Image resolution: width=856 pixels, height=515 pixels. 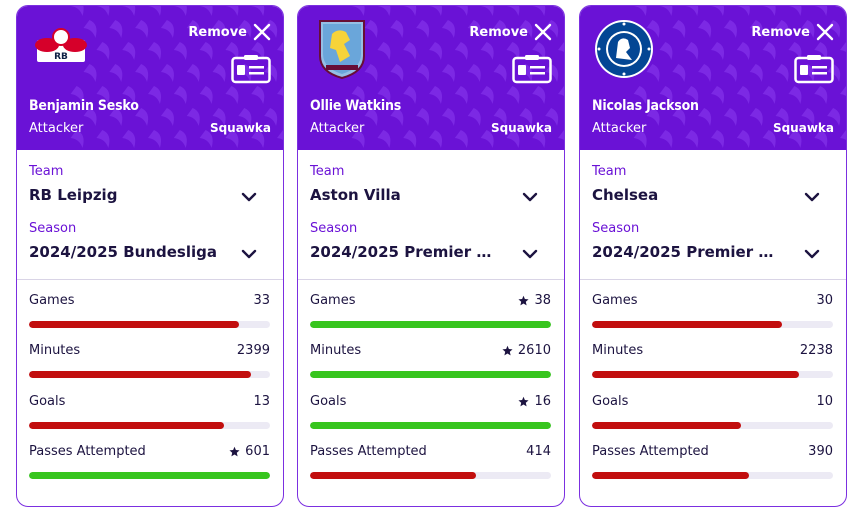 What do you see at coordinates (645, 106) in the screenshot?
I see `player-name: Nicolas Jackson` at bounding box center [645, 106].